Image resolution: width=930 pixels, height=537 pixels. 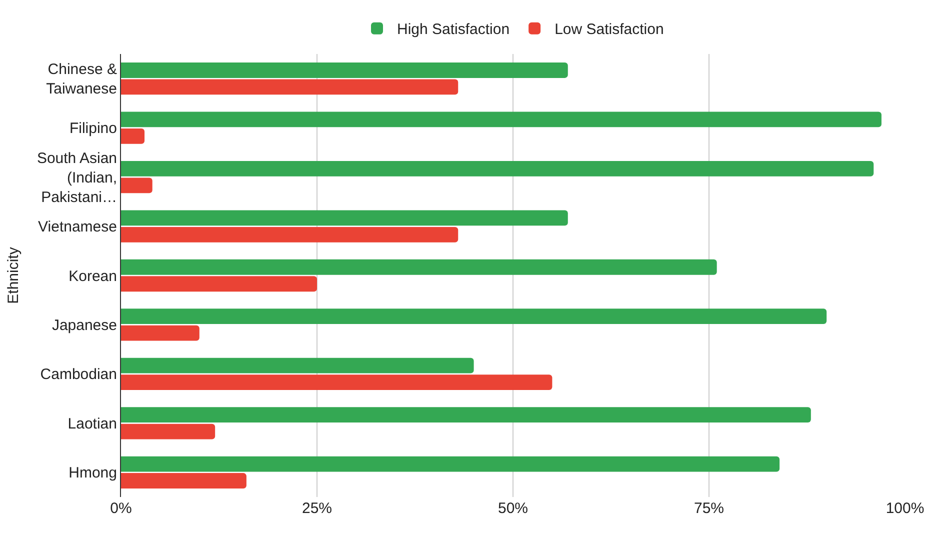 What do you see at coordinates (78, 375) in the screenshot?
I see `y-tick-label: Cambodian` at bounding box center [78, 375].